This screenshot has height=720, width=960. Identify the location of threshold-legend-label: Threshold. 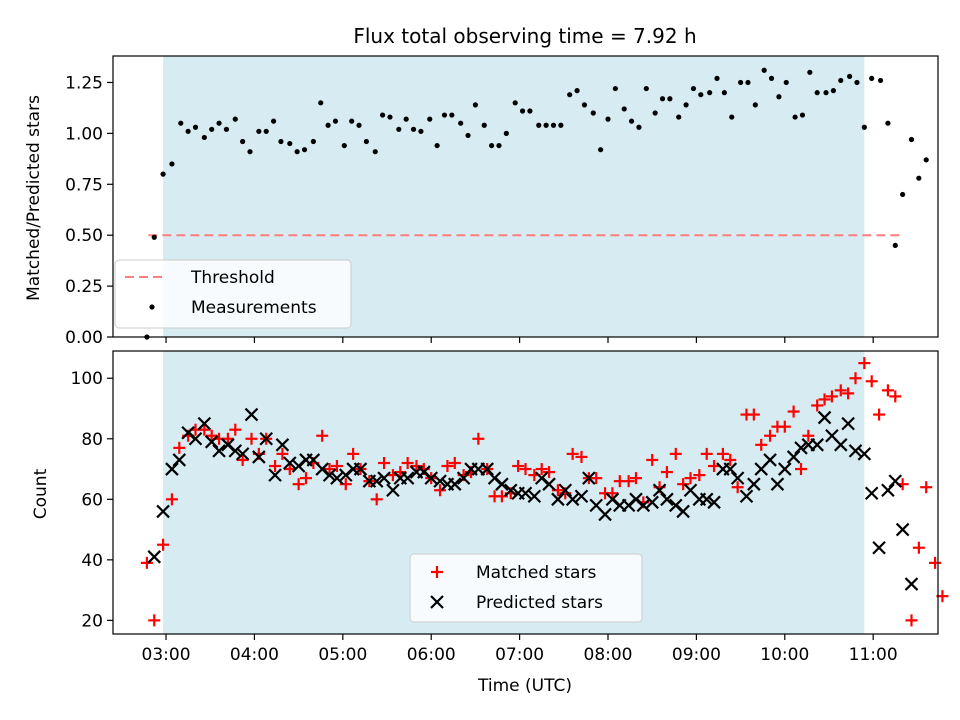
(232, 278).